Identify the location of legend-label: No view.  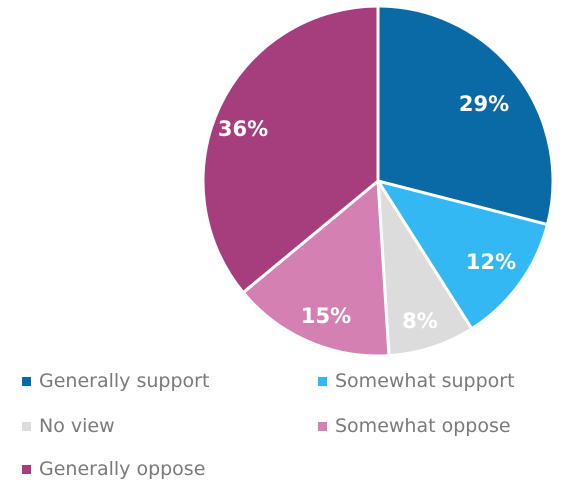
(77, 426).